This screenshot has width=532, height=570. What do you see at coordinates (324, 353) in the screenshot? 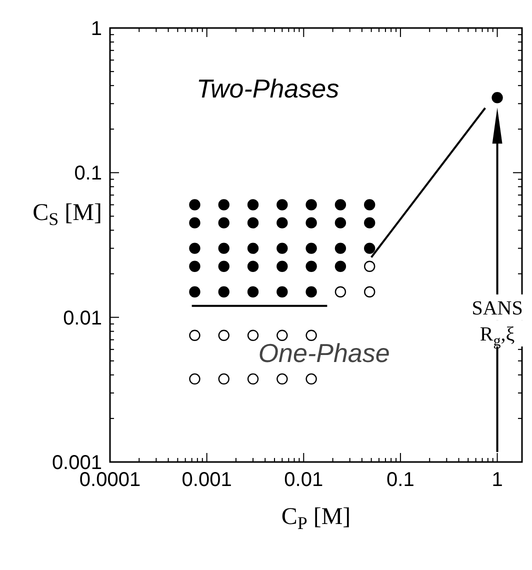
I see `annotation: One-Phase` at bounding box center [324, 353].